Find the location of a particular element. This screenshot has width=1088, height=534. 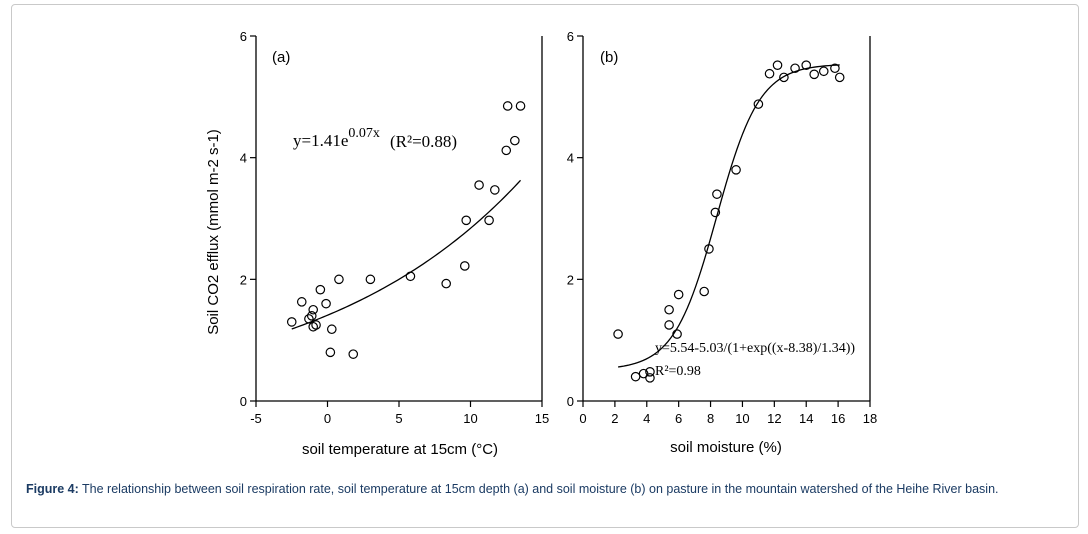

x-tick-label-b: 0 is located at coordinates (582, 418).